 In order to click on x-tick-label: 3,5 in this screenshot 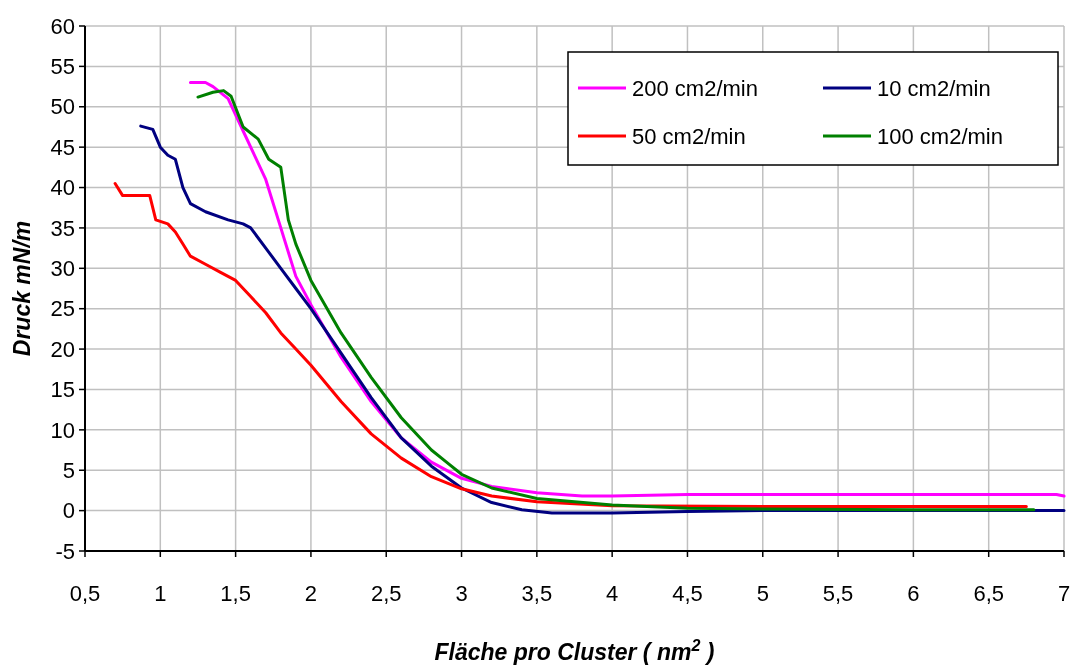, I will do `click(537, 593)`.